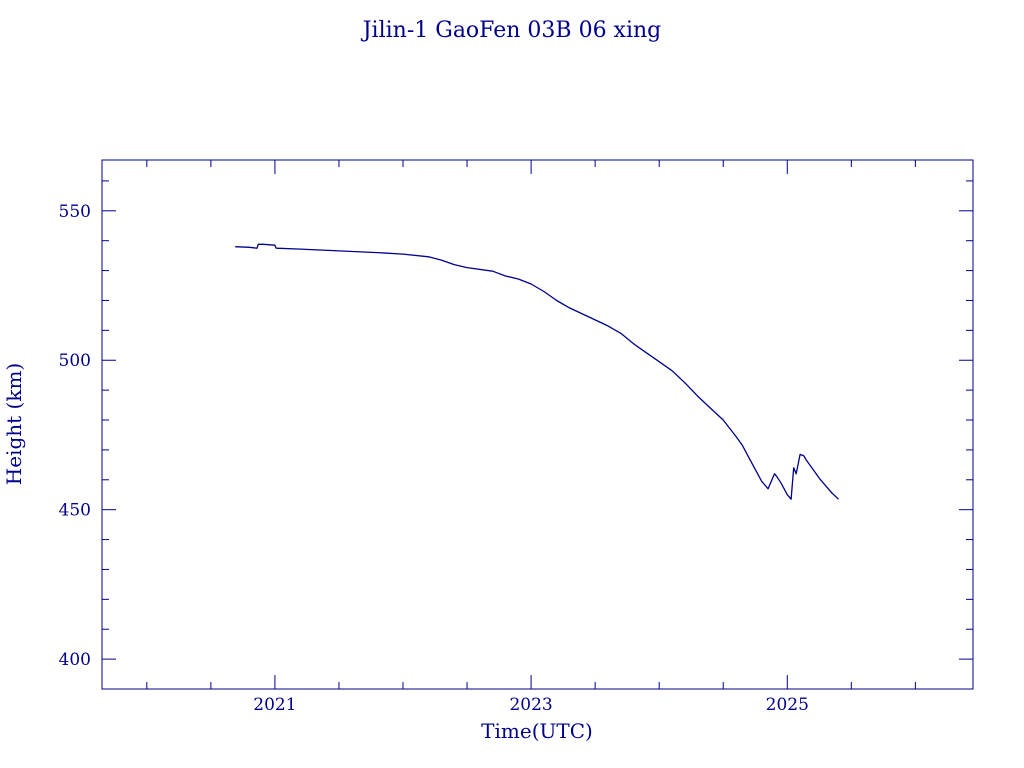  Describe the element at coordinates (787, 705) in the screenshot. I see `x-tick-label: 2025` at that location.